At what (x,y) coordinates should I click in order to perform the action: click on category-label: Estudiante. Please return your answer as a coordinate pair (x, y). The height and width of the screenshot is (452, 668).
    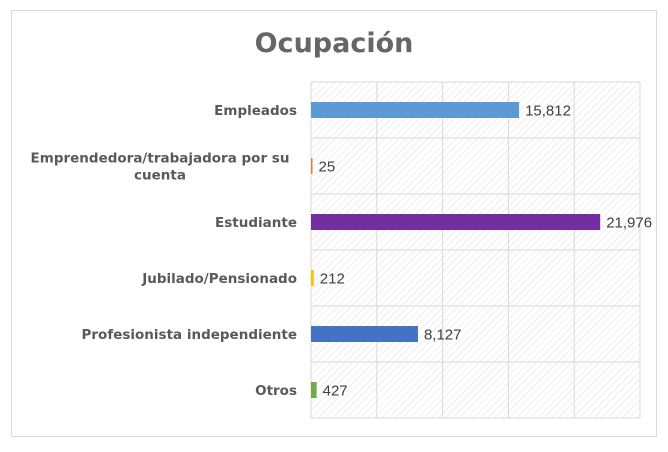
    Looking at the image, I should click on (256, 223).